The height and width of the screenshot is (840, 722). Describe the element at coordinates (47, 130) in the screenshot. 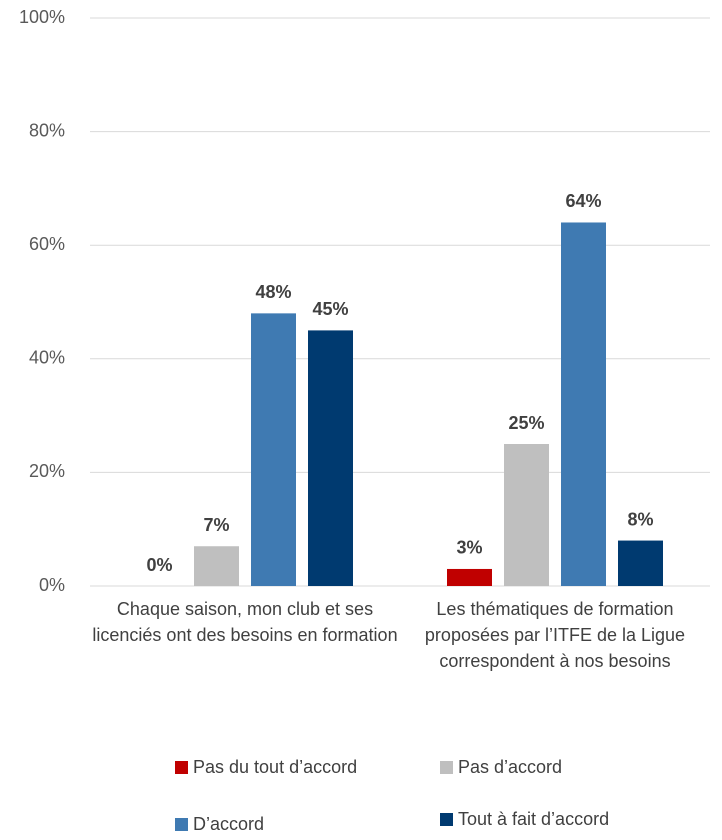

I see `y-tick-label: 80%` at that location.